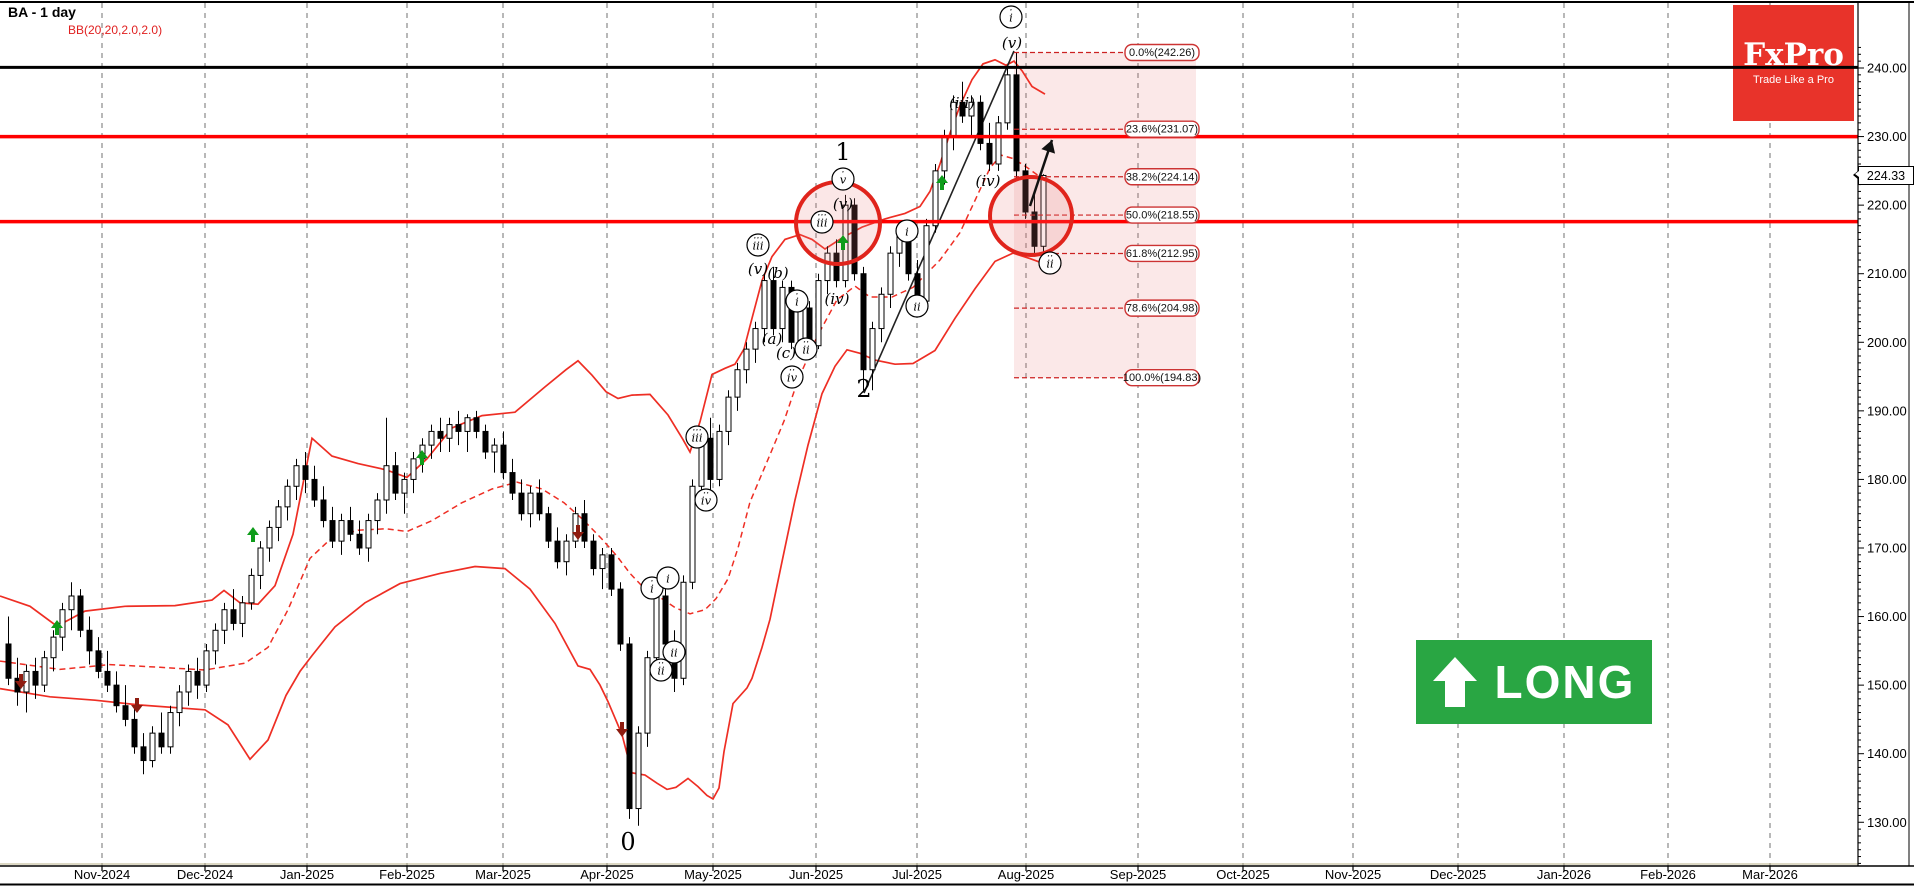  What do you see at coordinates (1793, 80) in the screenshot?
I see `fxpro-tagline: Trade Like a Pro` at bounding box center [1793, 80].